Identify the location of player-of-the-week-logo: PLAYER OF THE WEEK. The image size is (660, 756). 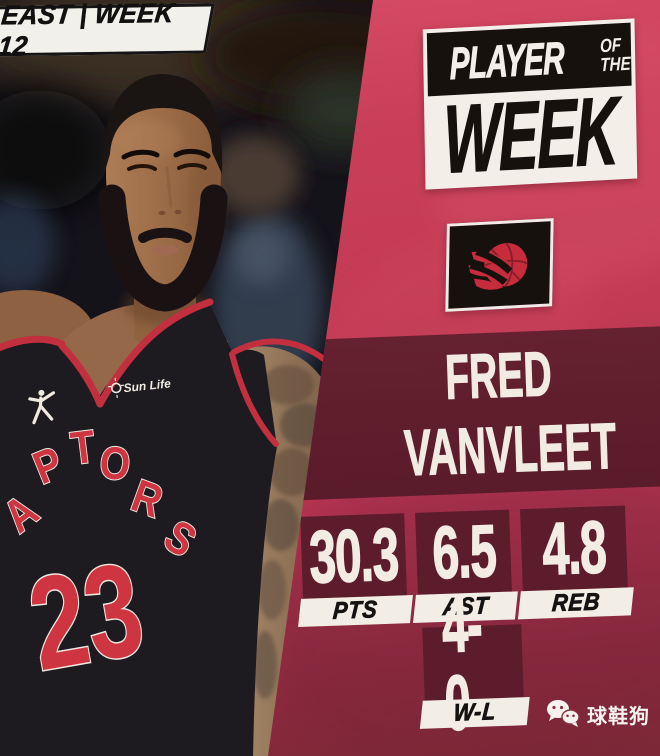
(530, 104).